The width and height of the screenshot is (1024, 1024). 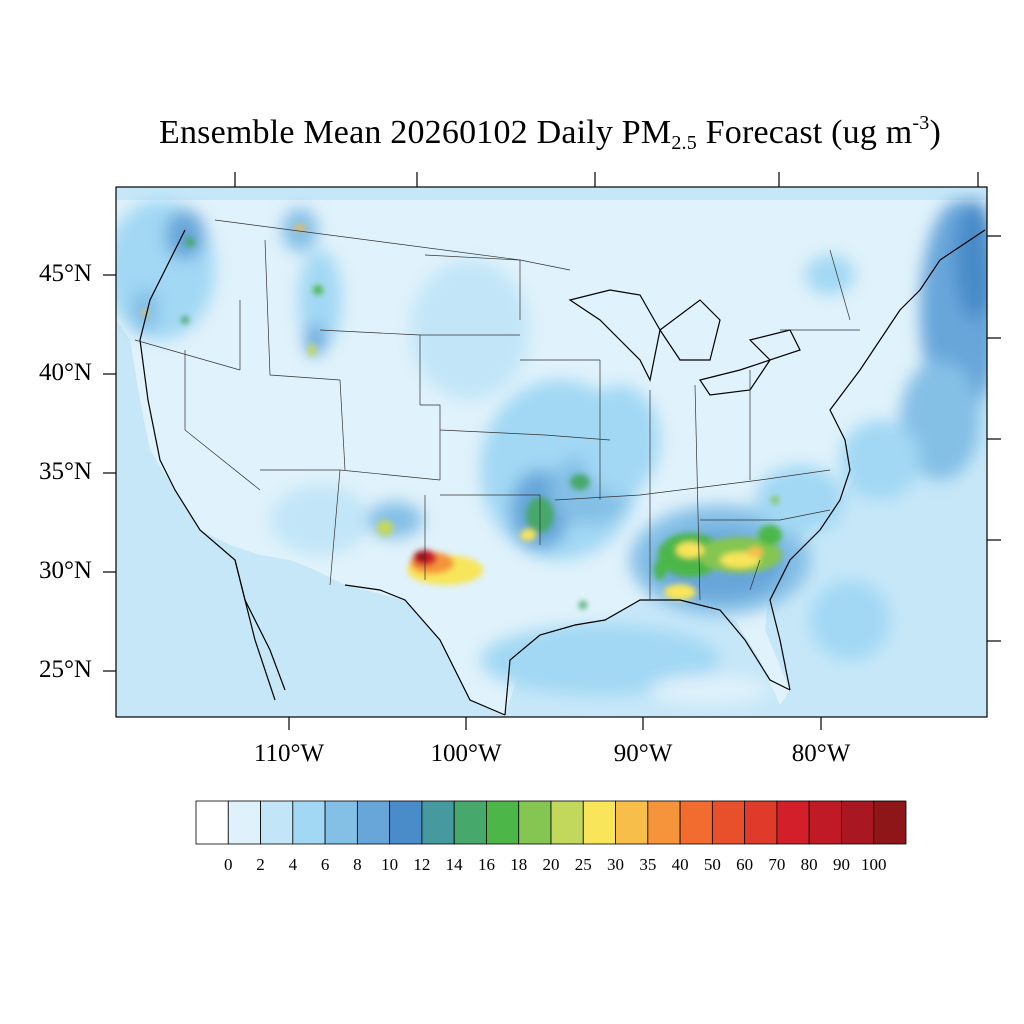 What do you see at coordinates (357, 864) in the screenshot?
I see `colorbar-level-label: 8` at bounding box center [357, 864].